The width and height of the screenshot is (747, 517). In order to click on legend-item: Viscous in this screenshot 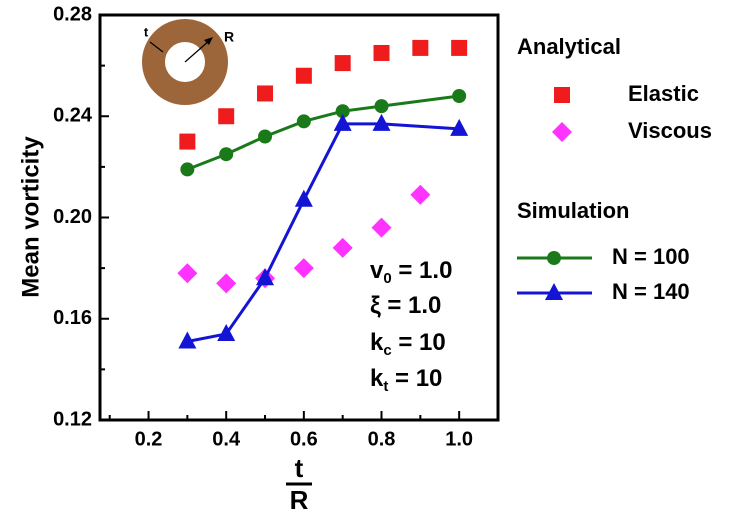, I will do `click(632, 130)`.